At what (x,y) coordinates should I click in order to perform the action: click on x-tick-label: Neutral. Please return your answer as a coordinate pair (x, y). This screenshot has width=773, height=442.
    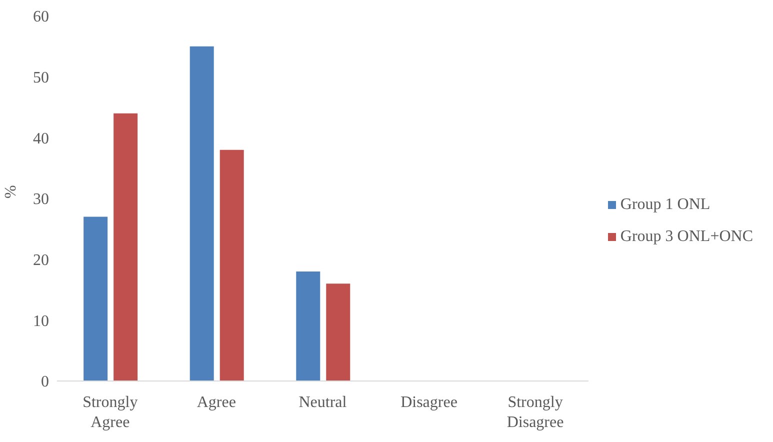
    Looking at the image, I should click on (323, 402).